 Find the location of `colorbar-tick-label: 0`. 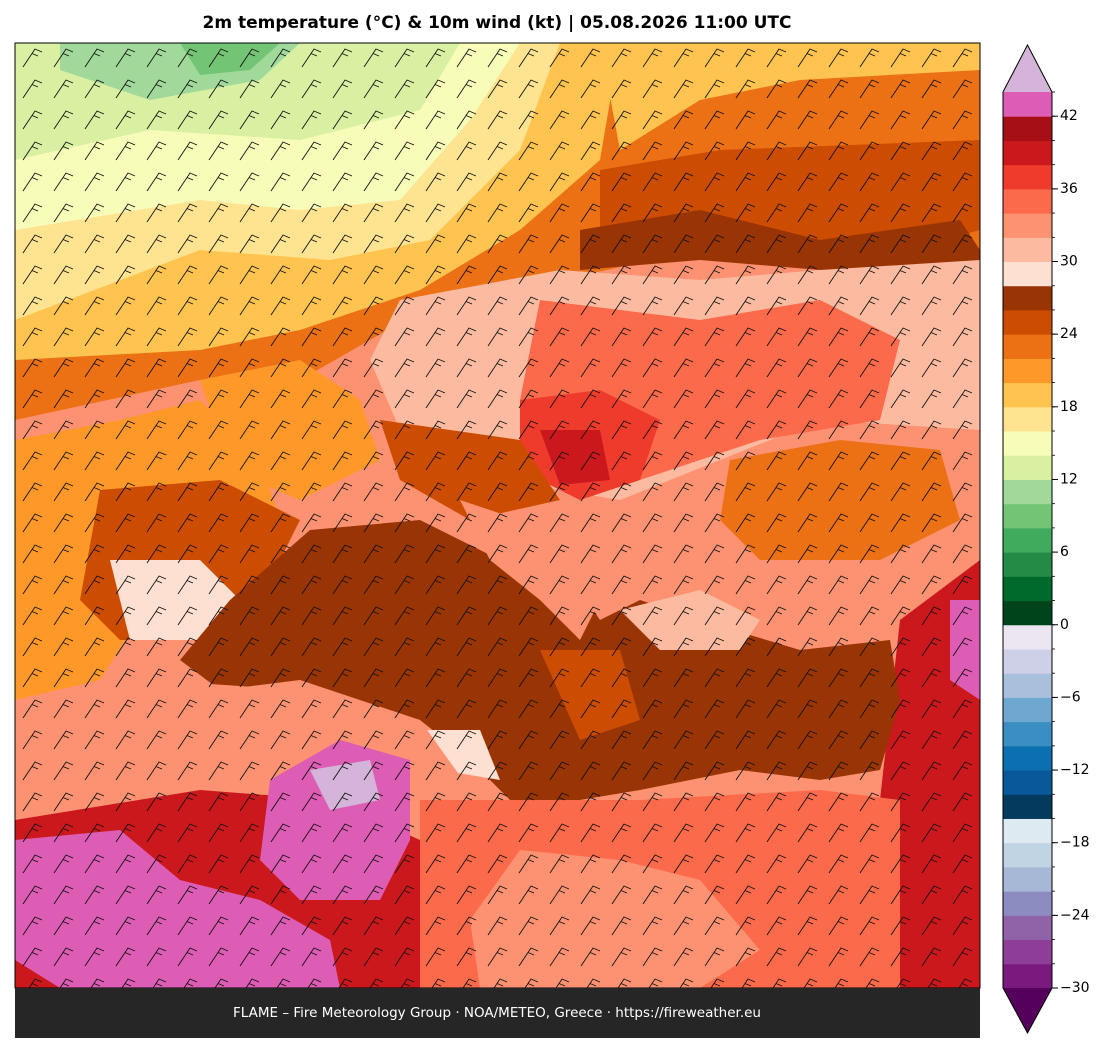

colorbar-tick-label: 0 is located at coordinates (1064, 625).